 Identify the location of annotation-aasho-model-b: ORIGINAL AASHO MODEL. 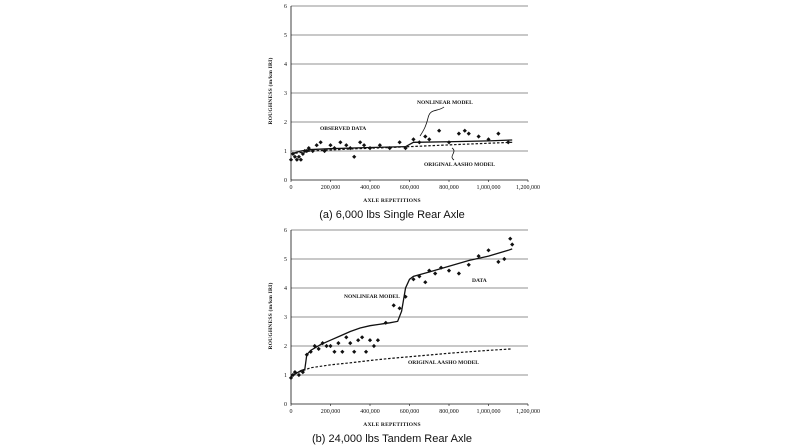
(443, 363).